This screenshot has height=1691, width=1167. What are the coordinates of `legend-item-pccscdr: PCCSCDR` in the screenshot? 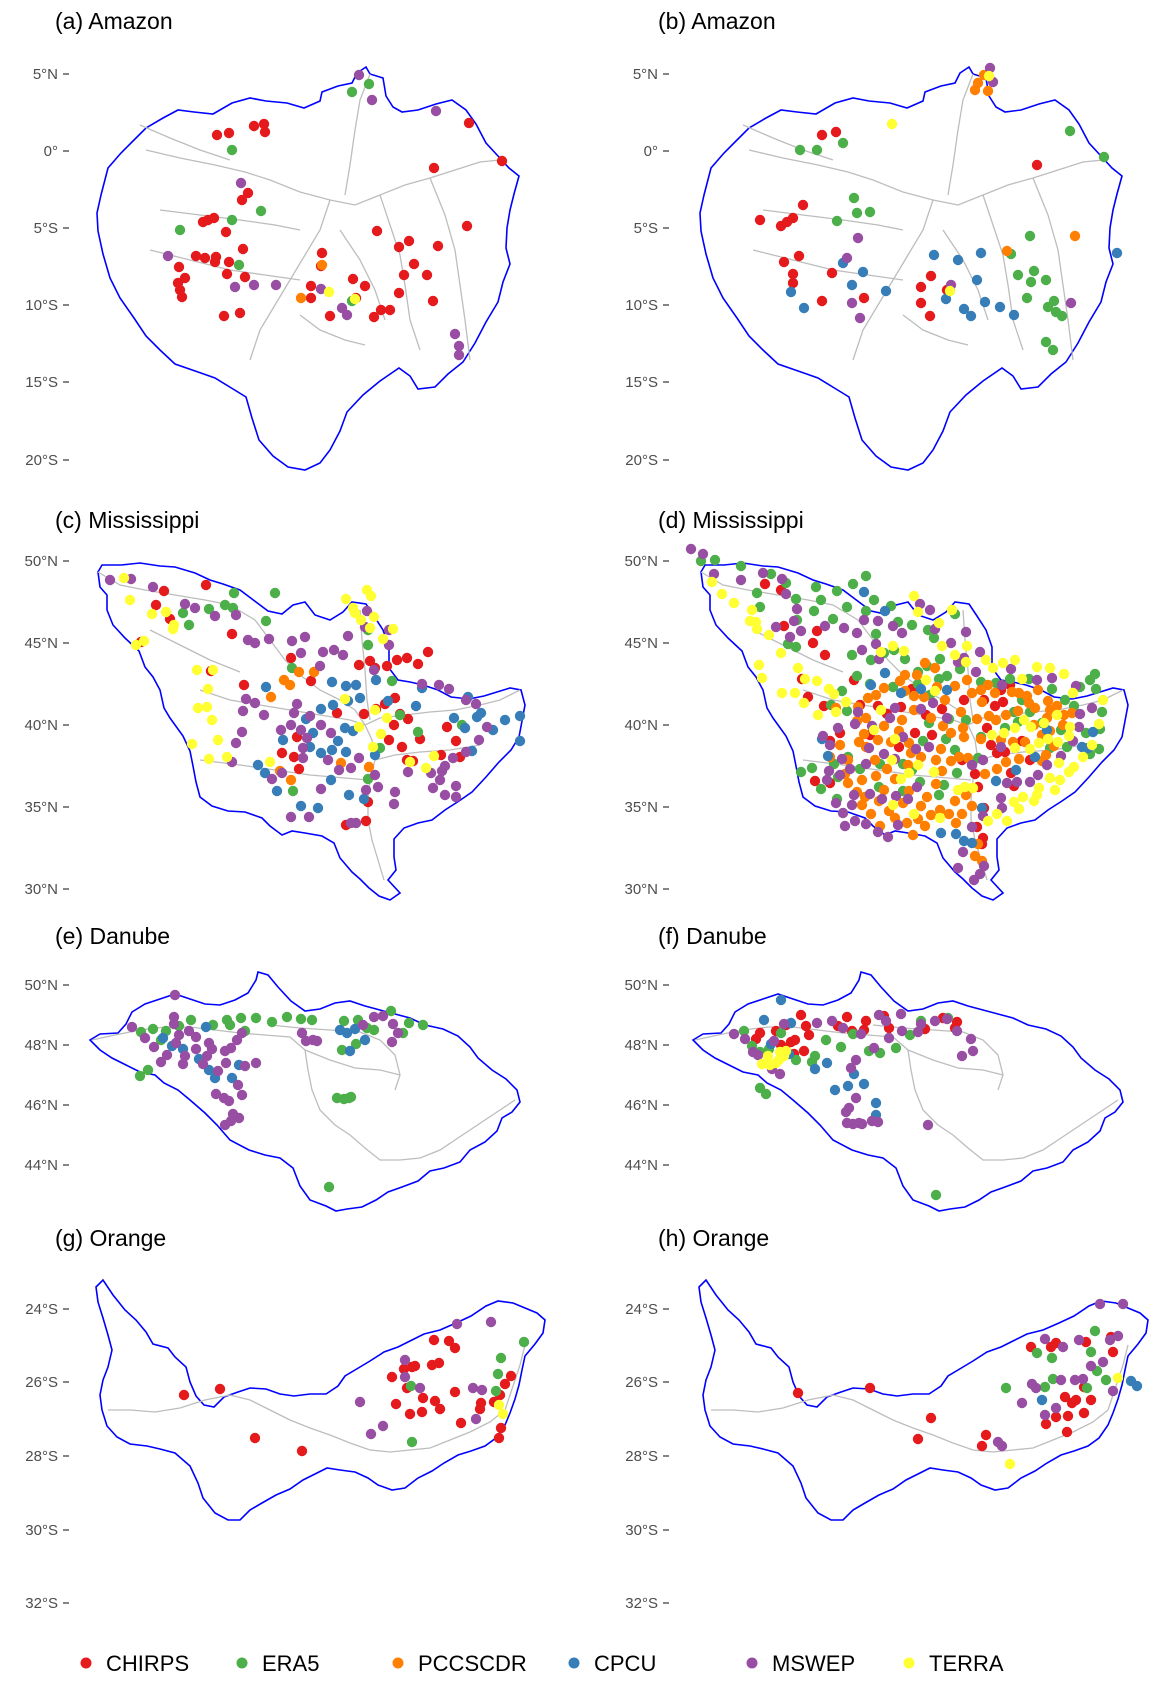 It's located at (459, 1663).